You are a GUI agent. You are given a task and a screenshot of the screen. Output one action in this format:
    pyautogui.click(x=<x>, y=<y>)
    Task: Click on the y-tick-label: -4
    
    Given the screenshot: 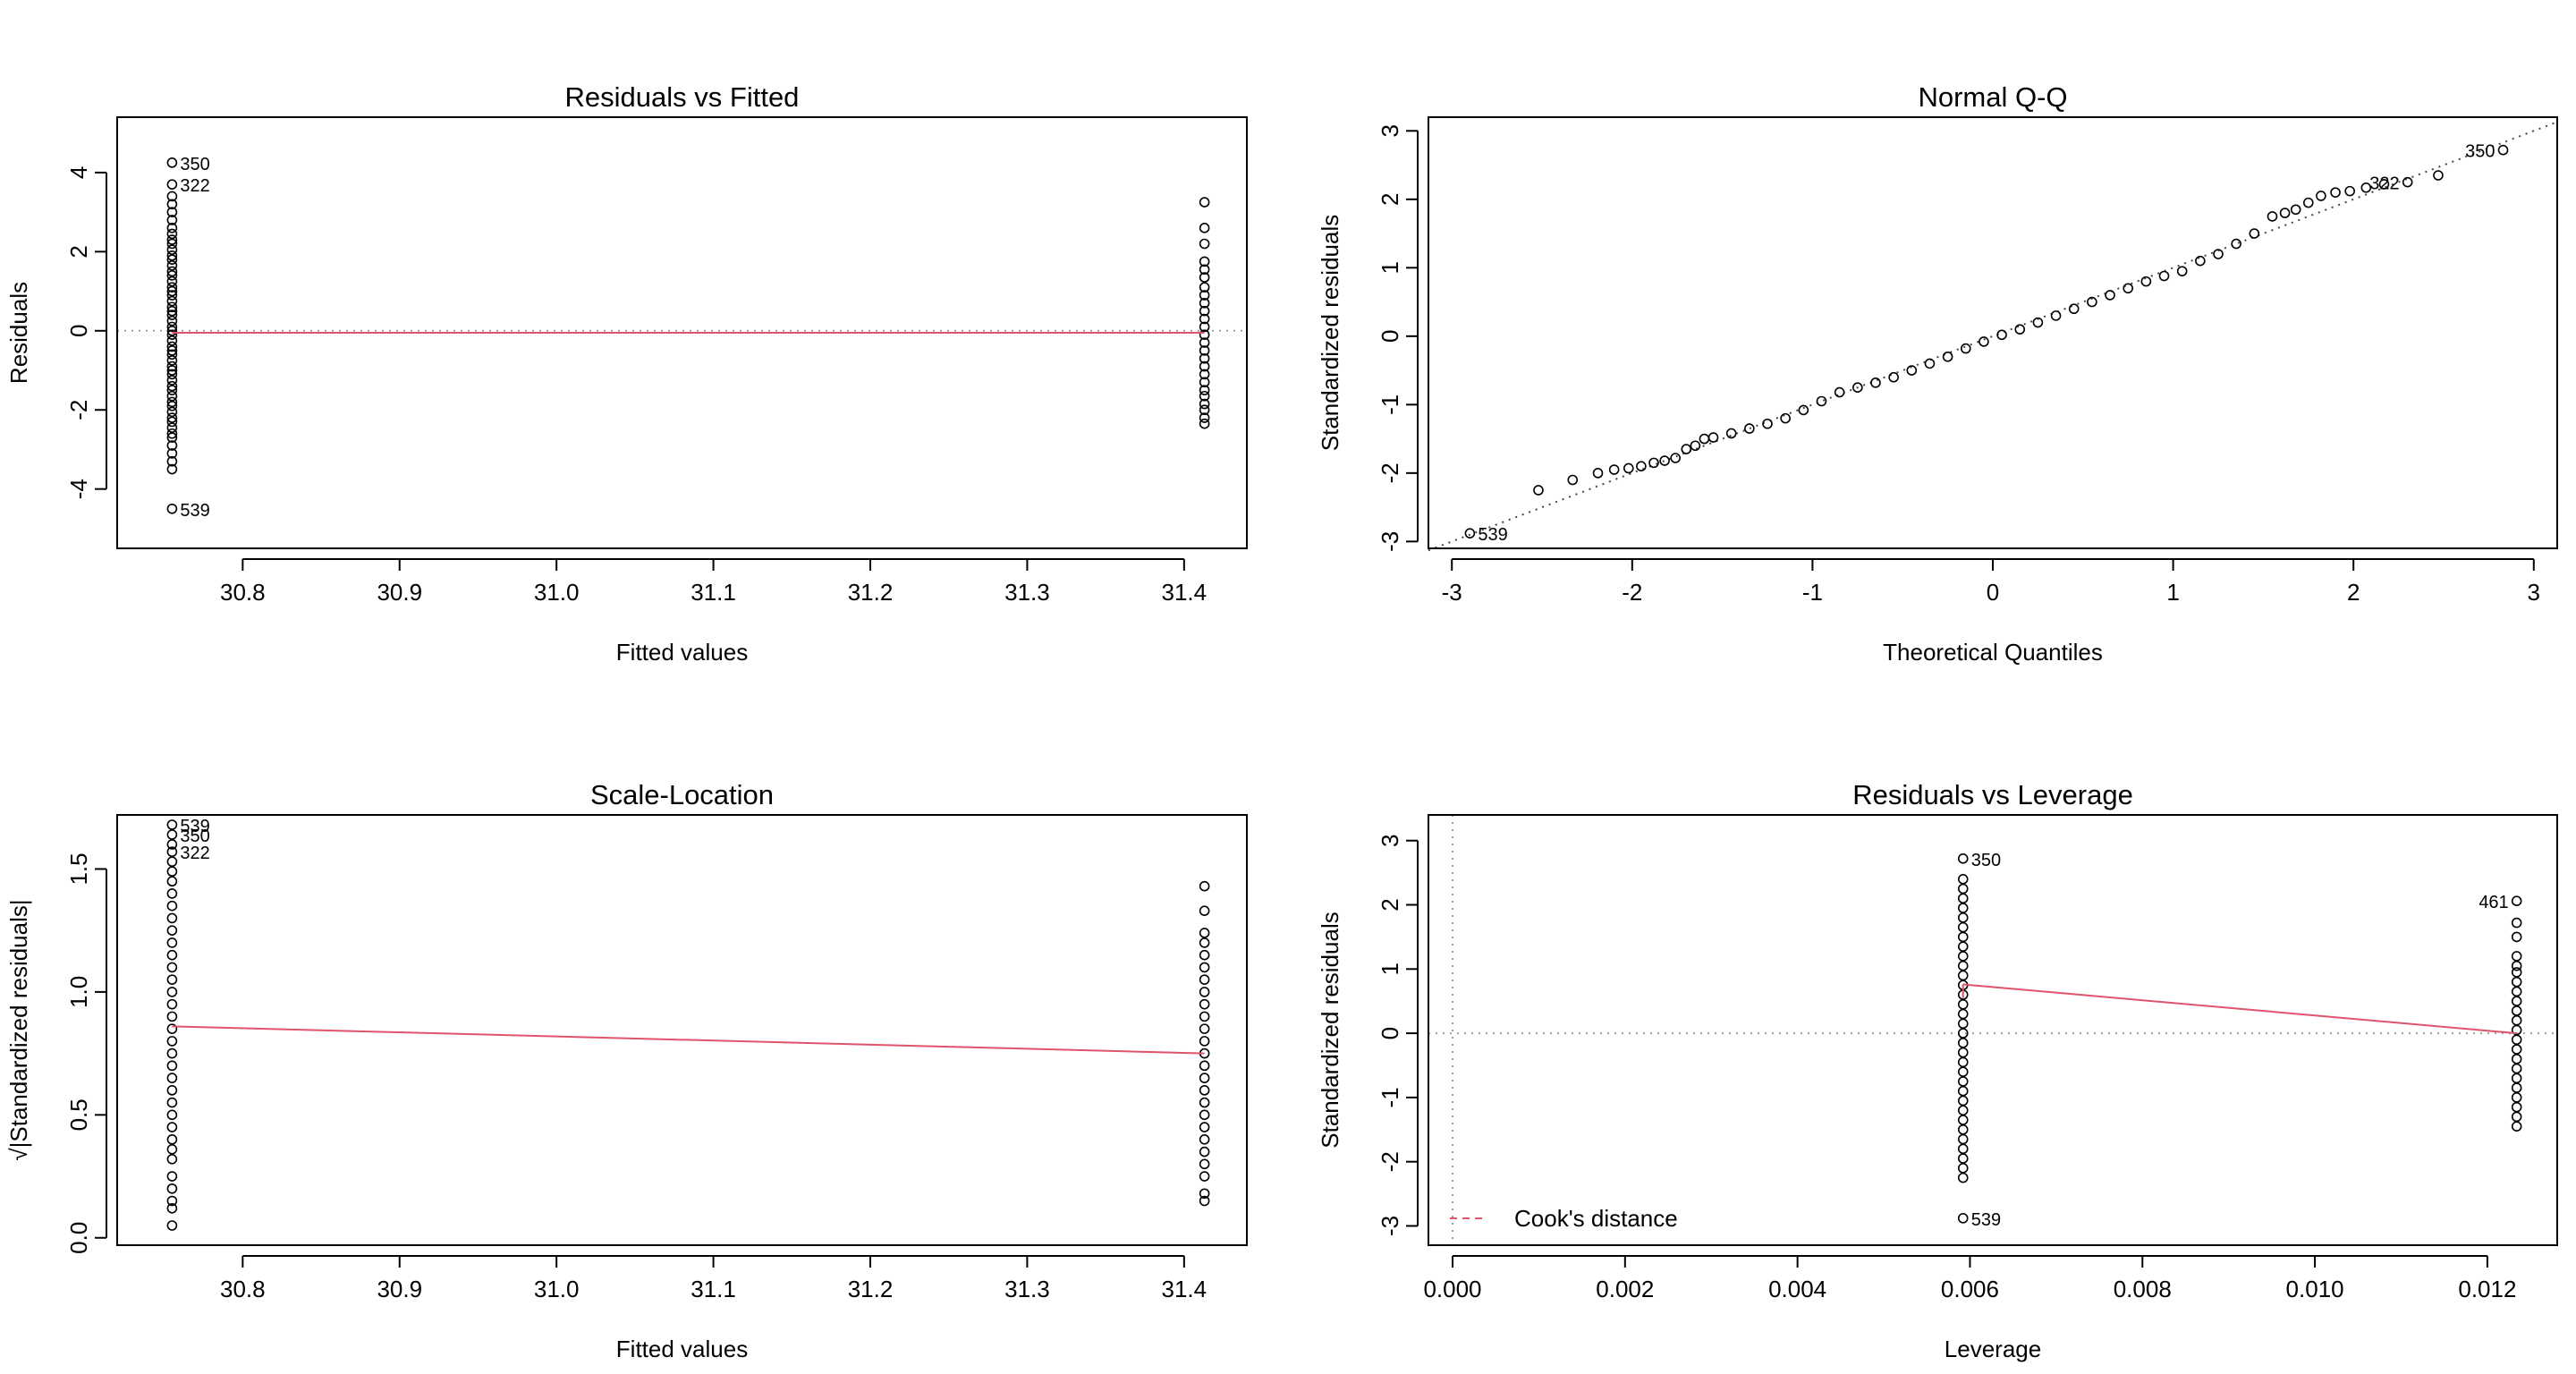 What is the action you would take?
    pyautogui.click(x=78, y=489)
    